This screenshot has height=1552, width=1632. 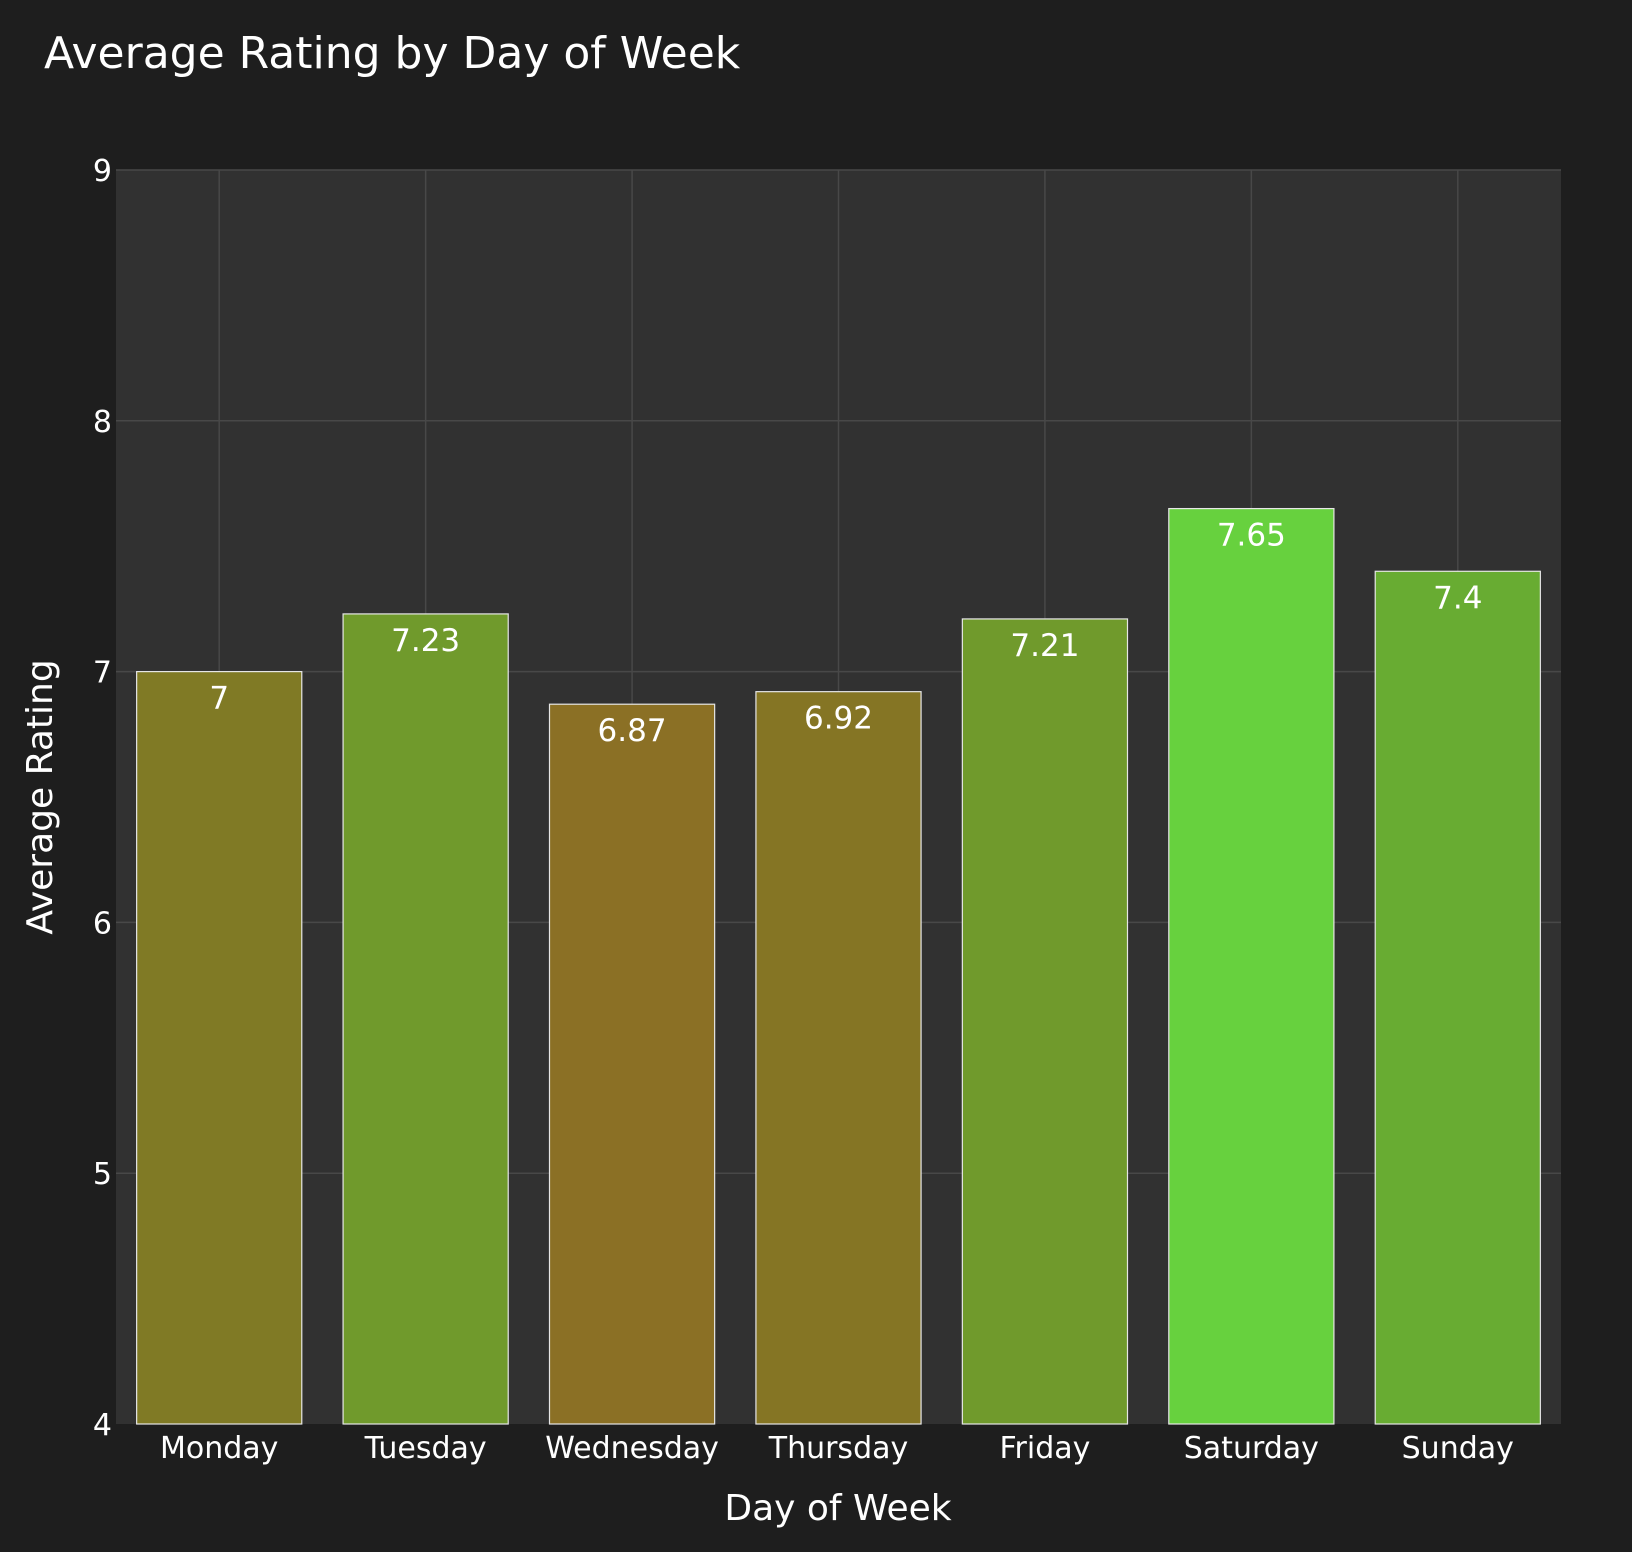 What do you see at coordinates (102, 673) in the screenshot?
I see `y-tick-label: 7` at bounding box center [102, 673].